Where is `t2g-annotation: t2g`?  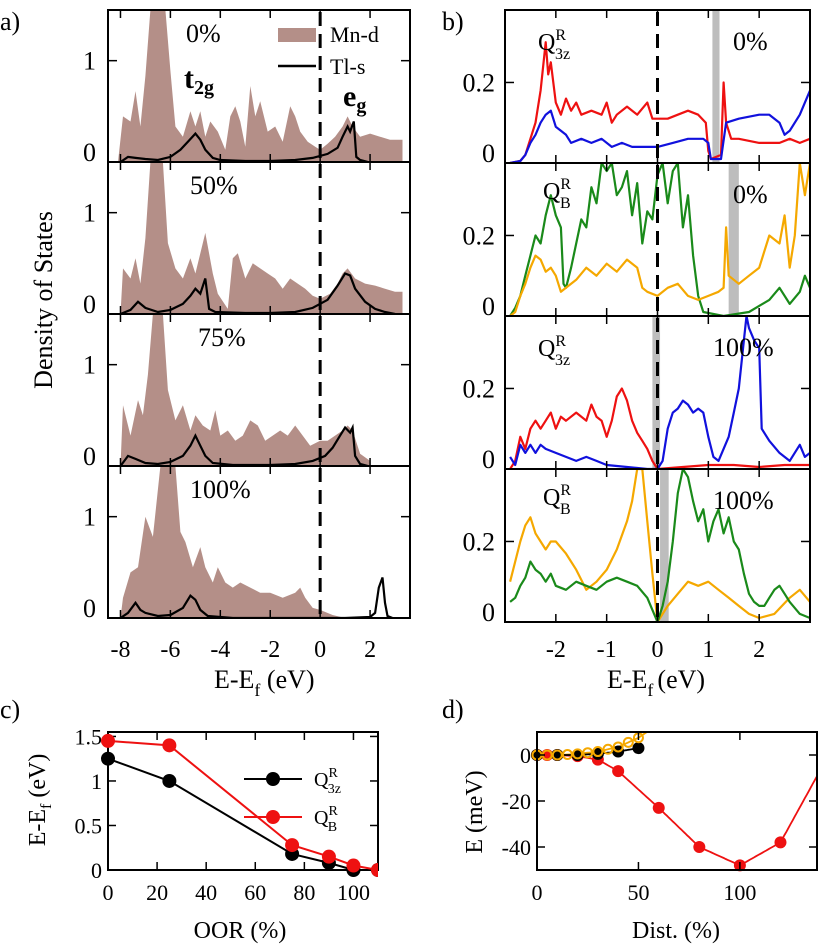 t2g-annotation: t2g is located at coordinates (199, 80).